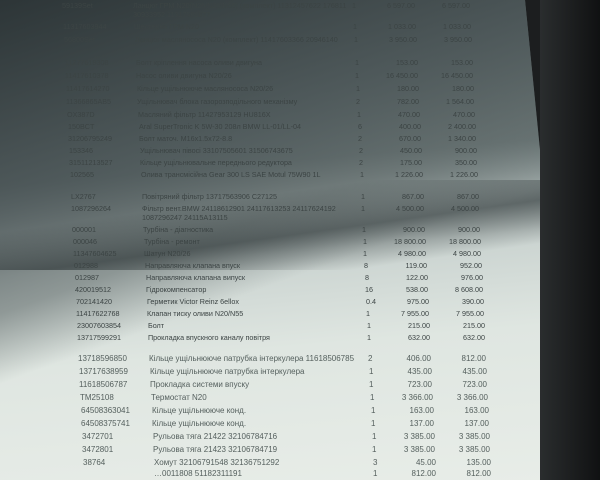 Image resolution: width=600 pixels, height=480 pixels. What do you see at coordinates (99, 325) in the screenshot?
I see `cell-code: 23007603854` at bounding box center [99, 325].